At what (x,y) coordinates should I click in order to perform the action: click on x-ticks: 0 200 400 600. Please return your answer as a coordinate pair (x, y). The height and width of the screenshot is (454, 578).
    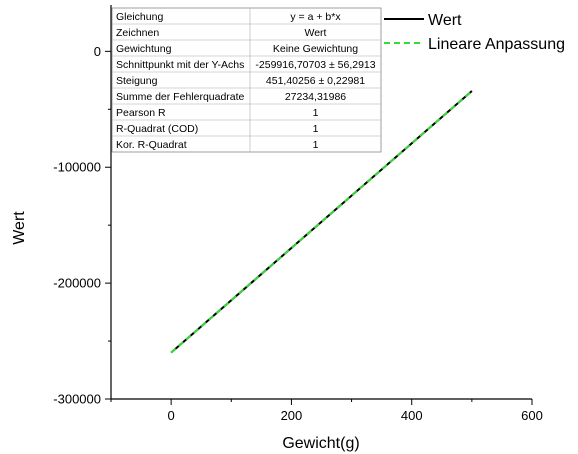
    Looking at the image, I should click on (326, 411).